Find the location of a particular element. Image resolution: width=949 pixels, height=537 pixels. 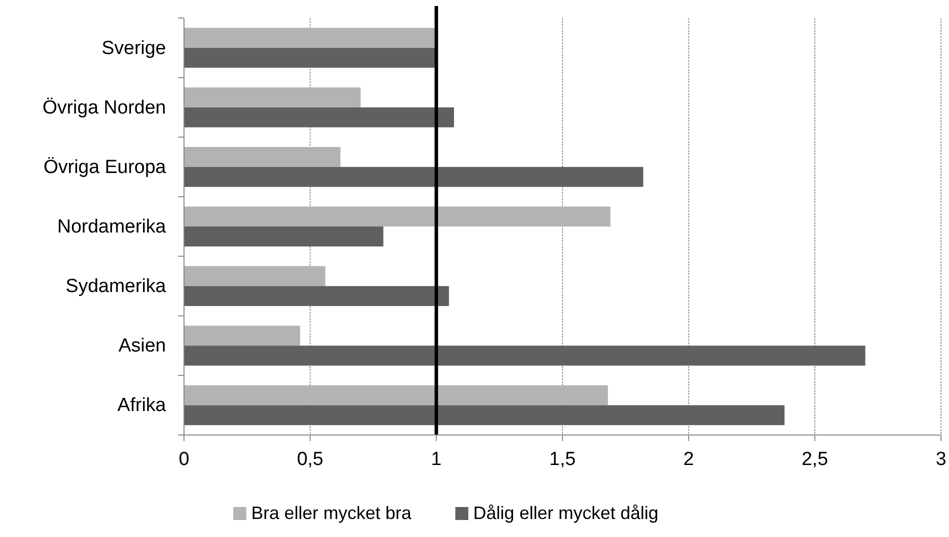

y-tick-label: Sverige is located at coordinates (134, 48).